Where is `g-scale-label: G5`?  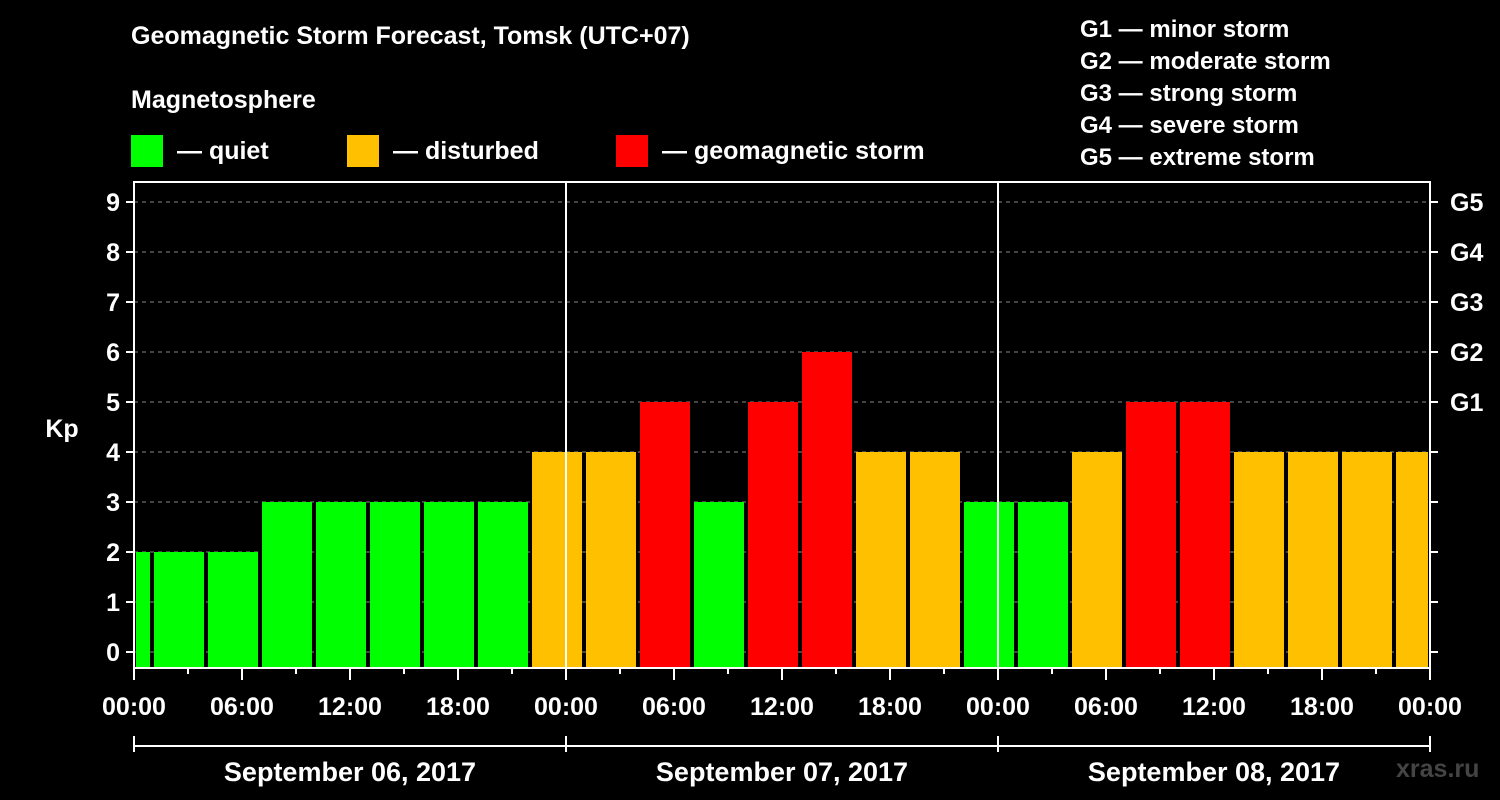
g-scale-label: G5 is located at coordinates (1466, 203).